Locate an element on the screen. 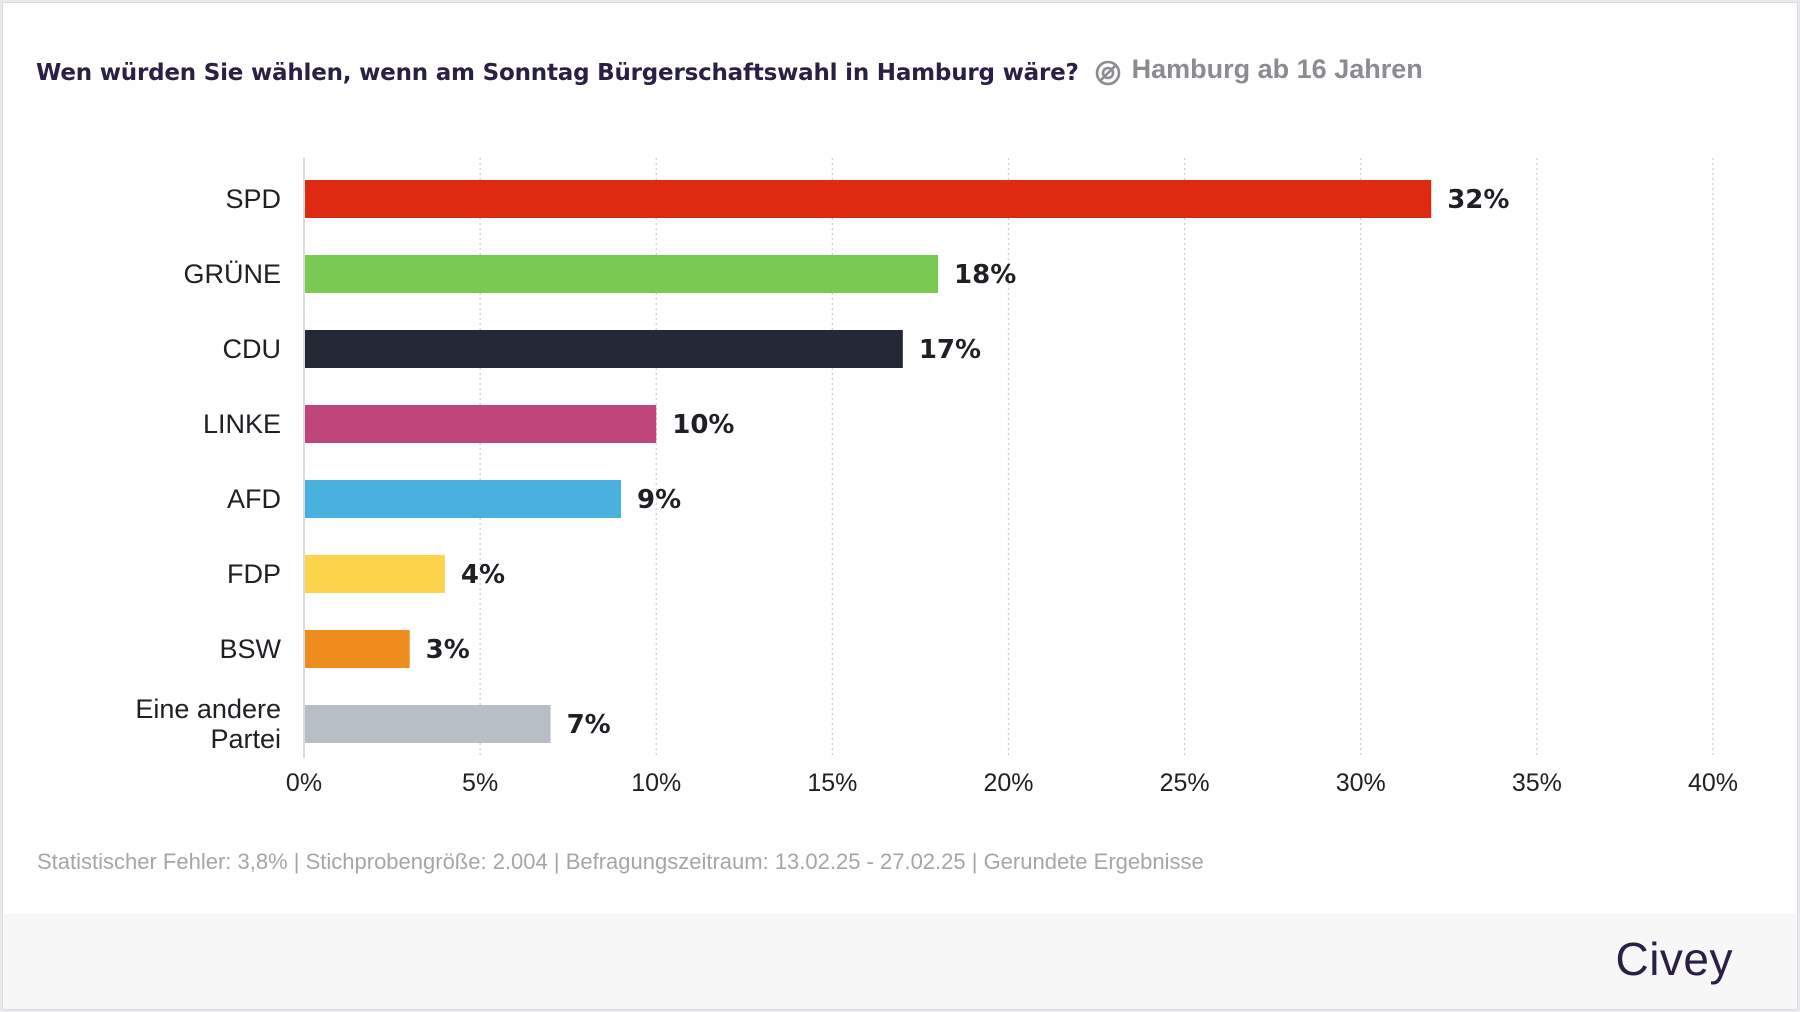 The image size is (1800, 1012). x-tick-label: 20% is located at coordinates (1008, 783).